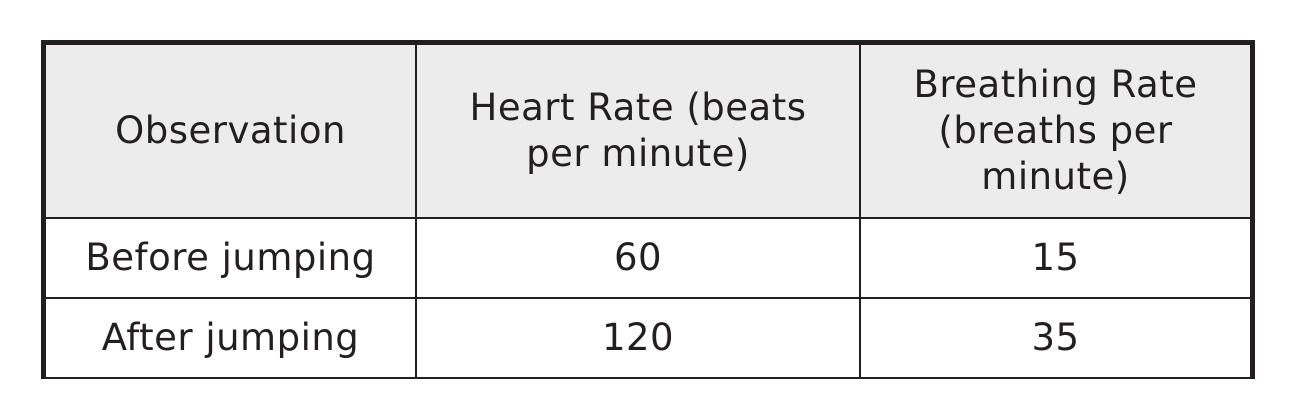  Describe the element at coordinates (231, 132) in the screenshot. I see `header-observation: Observation` at that location.